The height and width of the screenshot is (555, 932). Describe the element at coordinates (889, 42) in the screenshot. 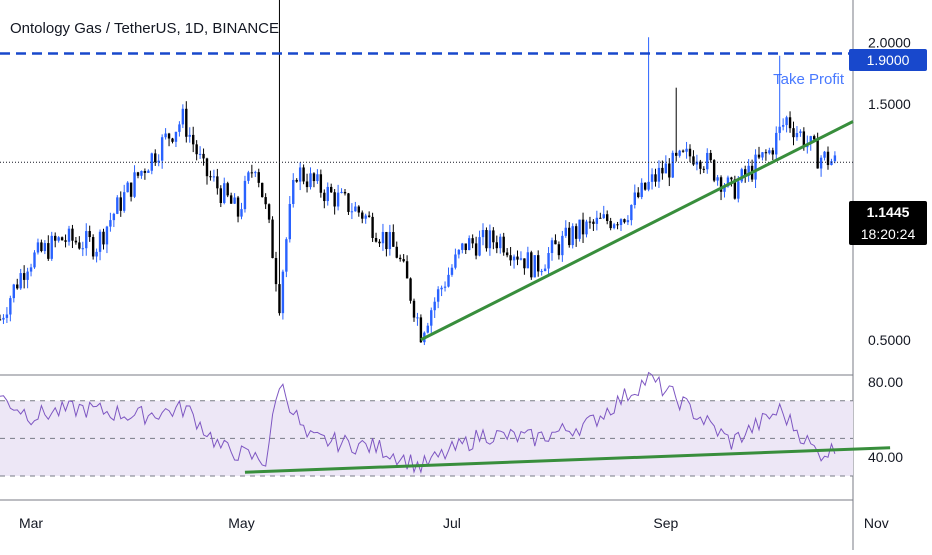

I see `price-tick-label: 2.0000` at that location.